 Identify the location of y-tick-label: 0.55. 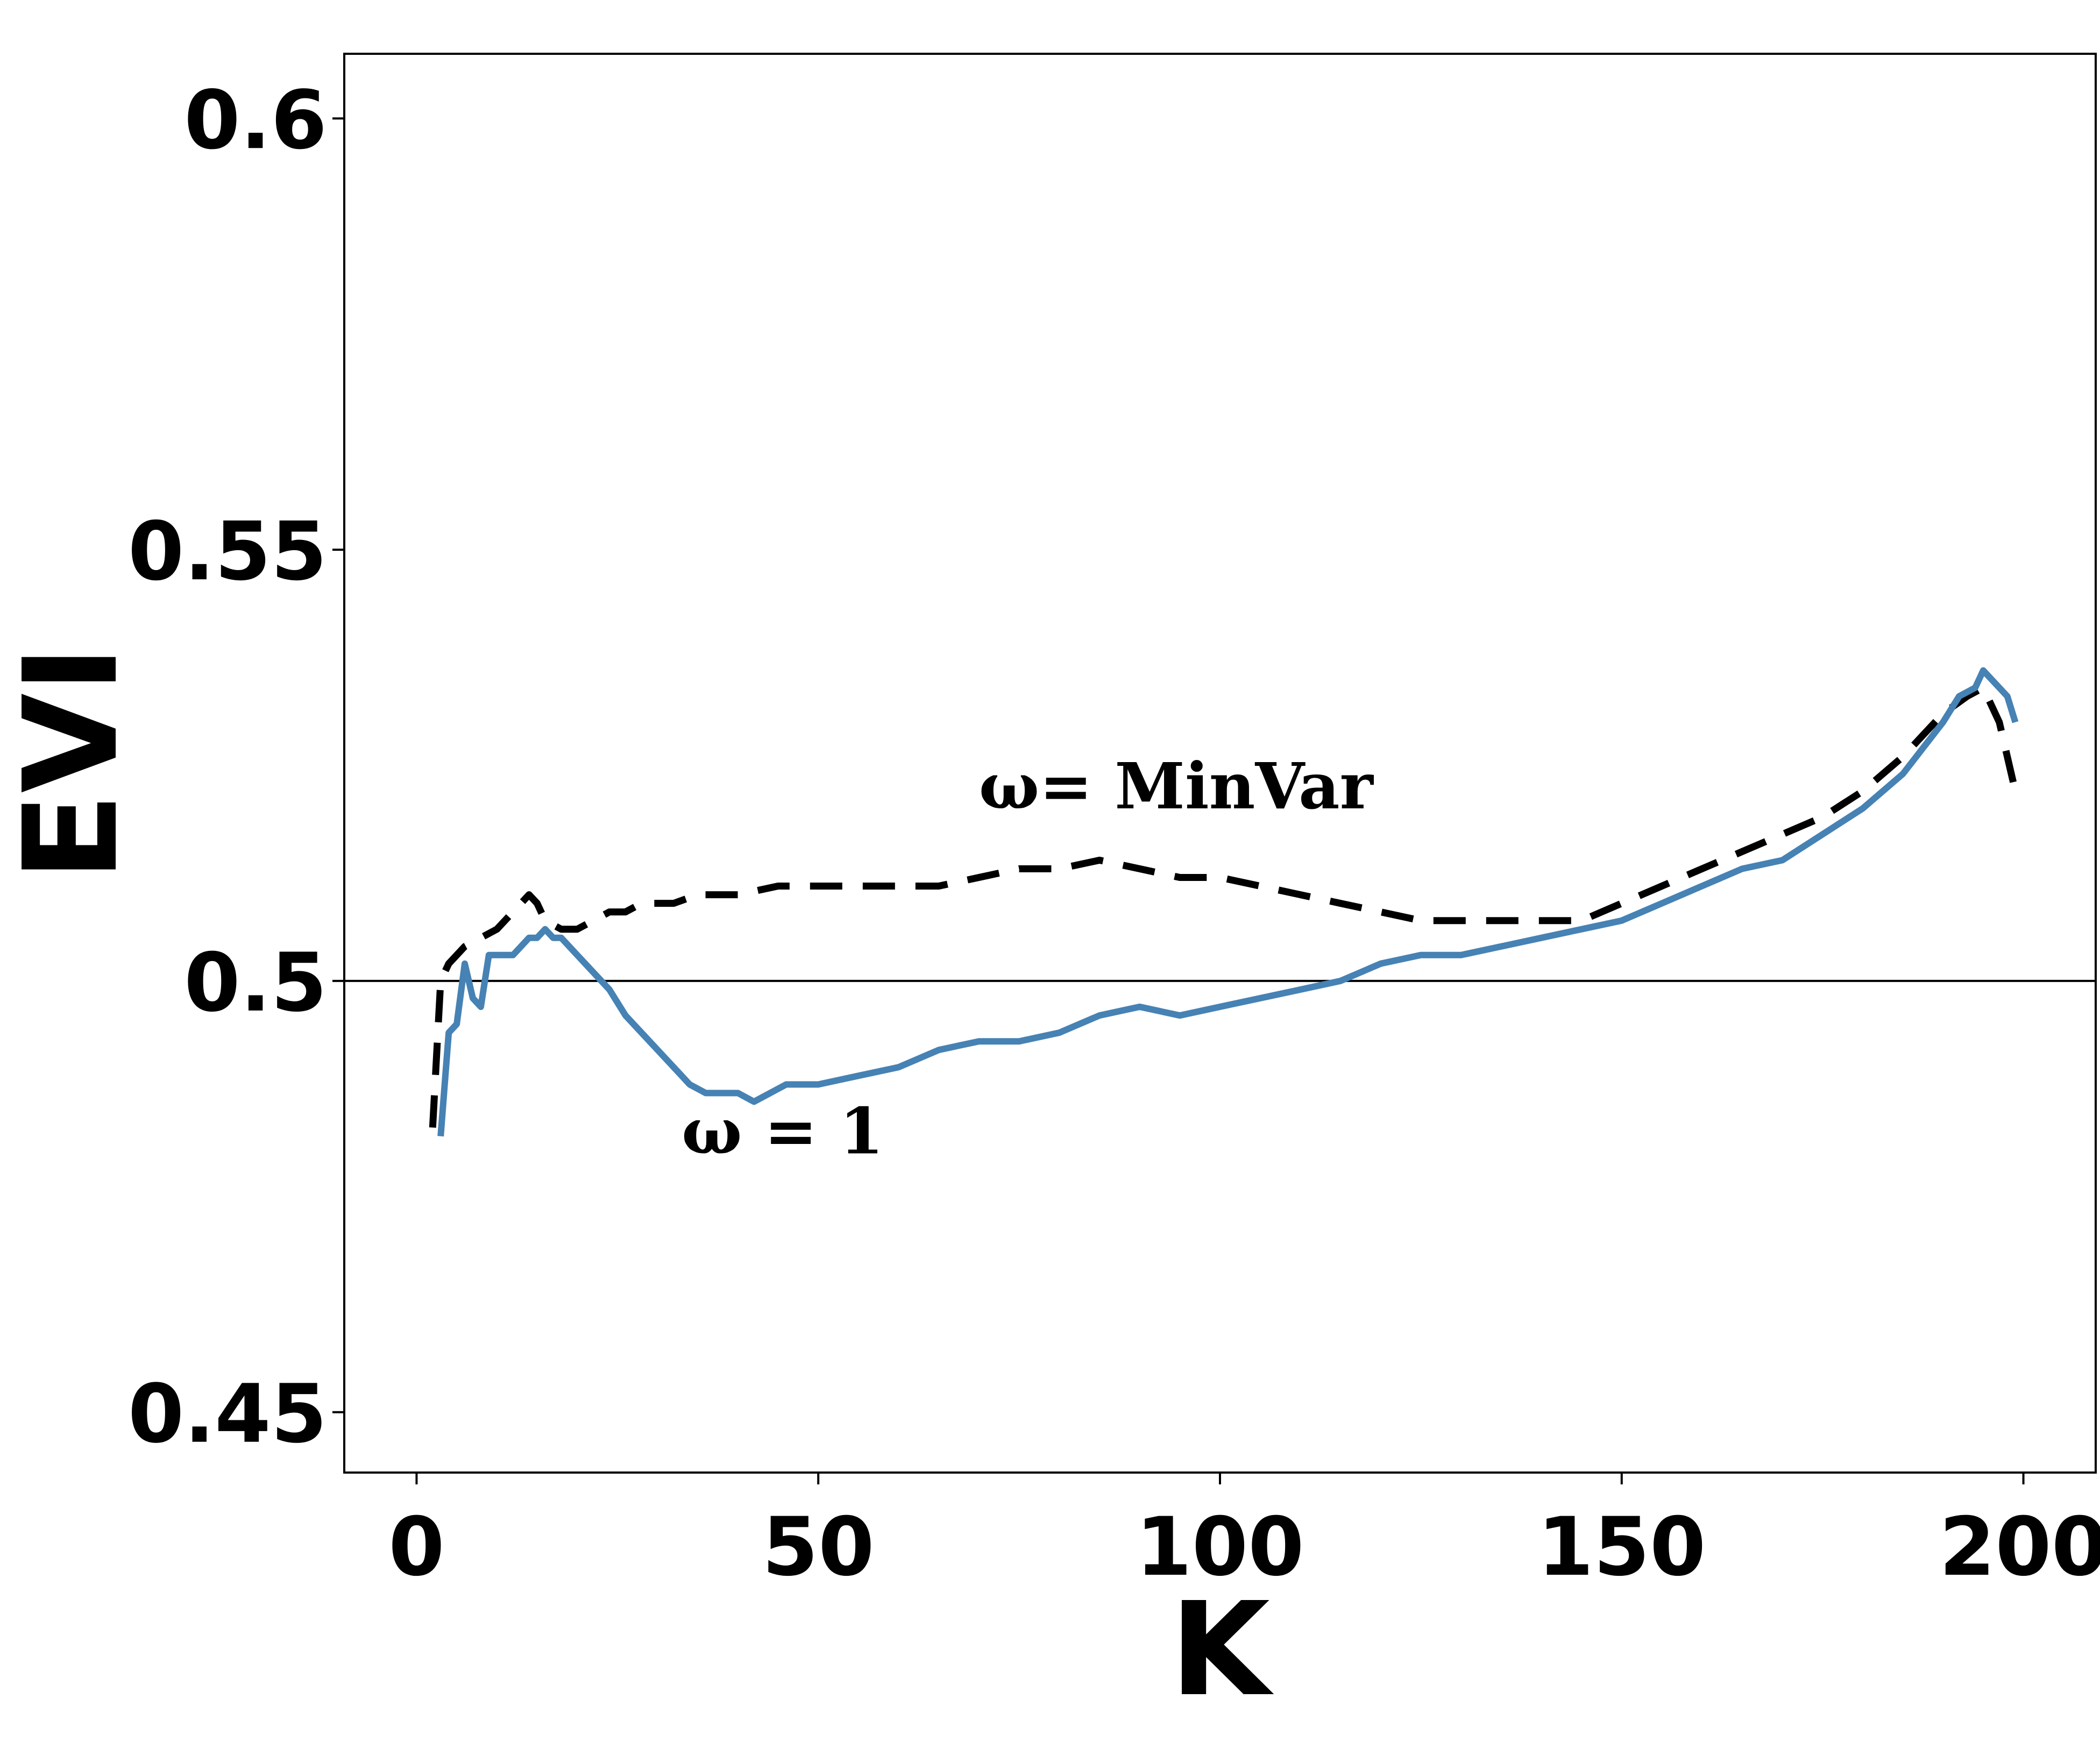
(227, 552).